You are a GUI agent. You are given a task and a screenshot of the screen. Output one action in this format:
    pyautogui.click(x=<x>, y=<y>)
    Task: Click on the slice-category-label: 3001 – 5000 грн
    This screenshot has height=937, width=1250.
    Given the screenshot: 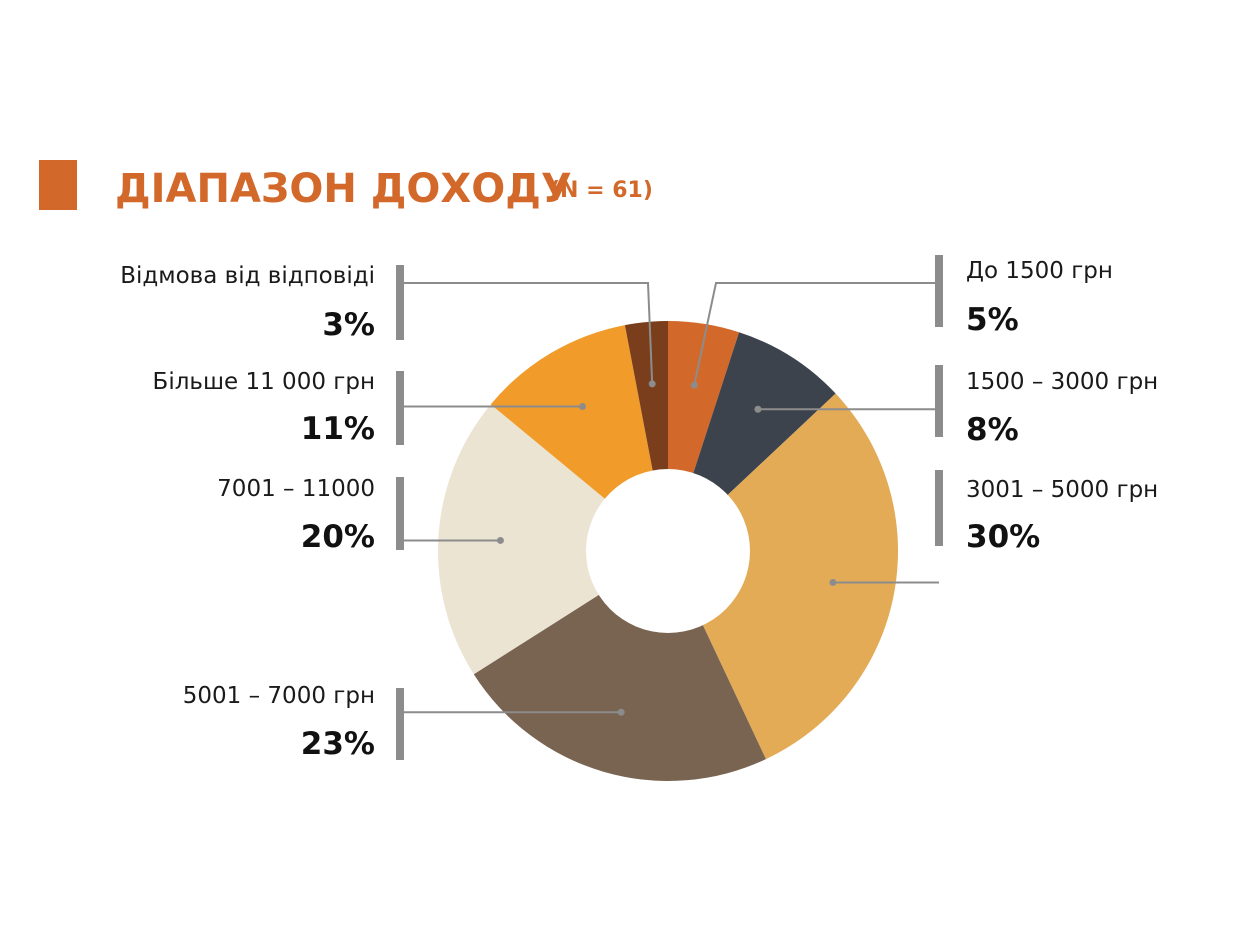 What is the action you would take?
    pyautogui.click(x=1062, y=490)
    